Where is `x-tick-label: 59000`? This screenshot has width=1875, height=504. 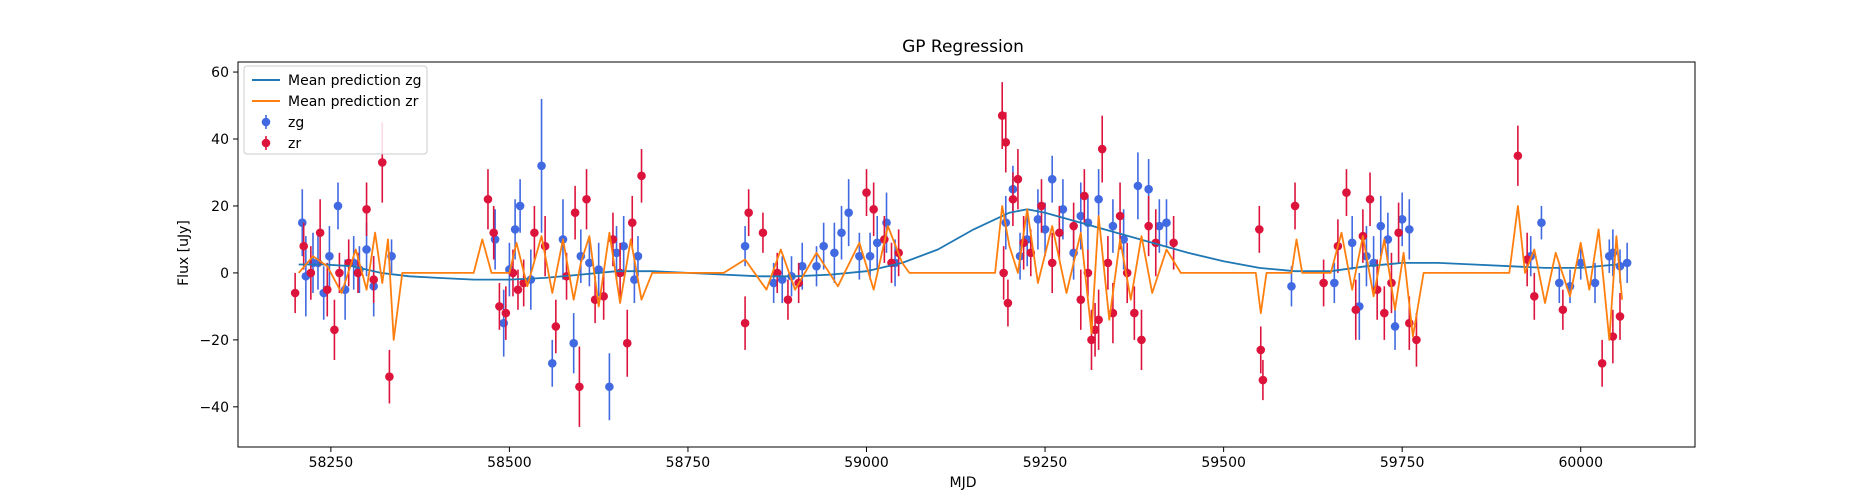
x-tick-label: 59000 is located at coordinates (866, 463).